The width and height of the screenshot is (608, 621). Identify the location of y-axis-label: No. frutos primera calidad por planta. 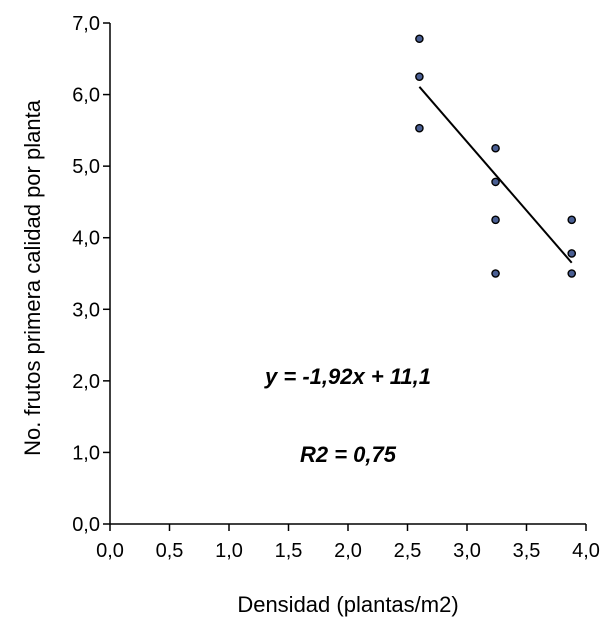
(32, 277).